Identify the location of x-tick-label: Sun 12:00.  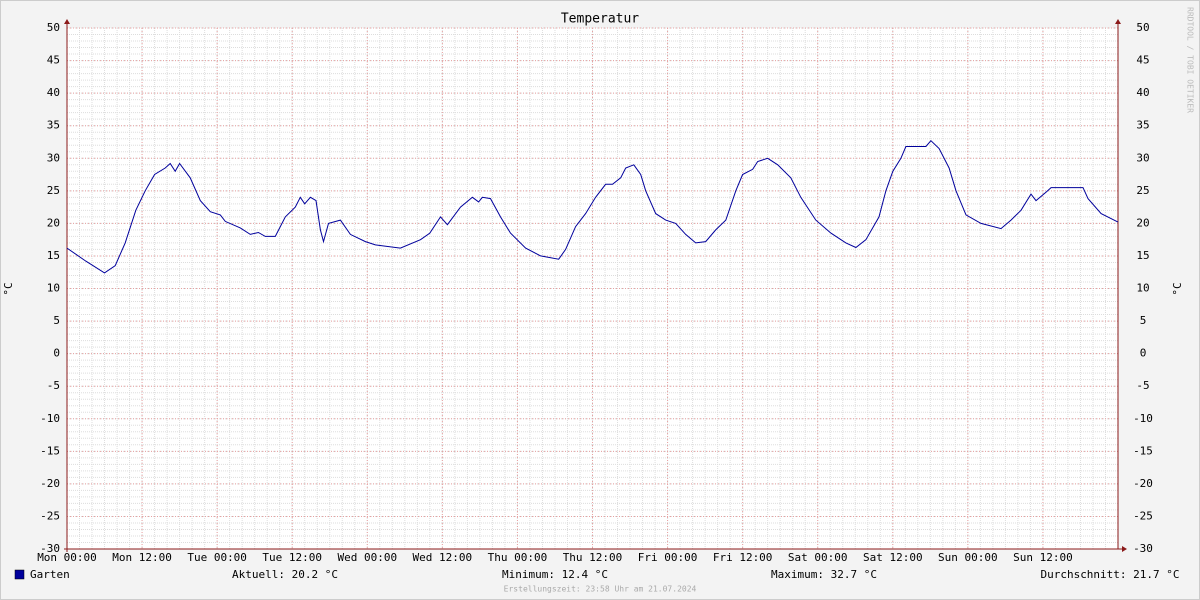
(1043, 557).